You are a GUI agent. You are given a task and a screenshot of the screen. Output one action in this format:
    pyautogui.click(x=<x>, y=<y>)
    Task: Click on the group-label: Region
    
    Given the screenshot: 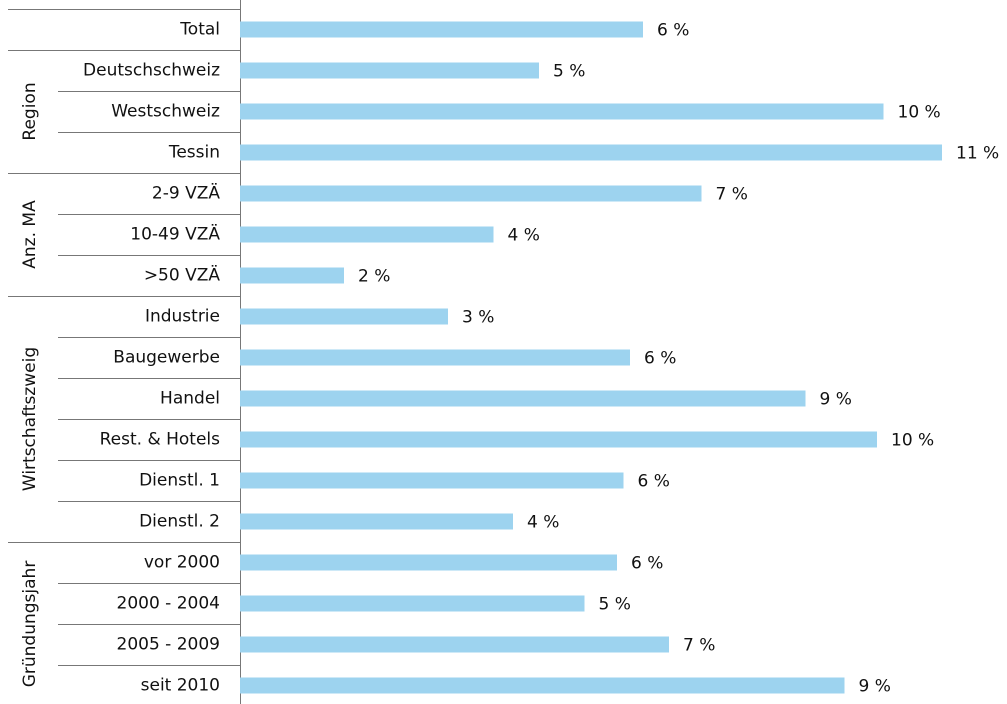 What is the action you would take?
    pyautogui.click(x=30, y=111)
    